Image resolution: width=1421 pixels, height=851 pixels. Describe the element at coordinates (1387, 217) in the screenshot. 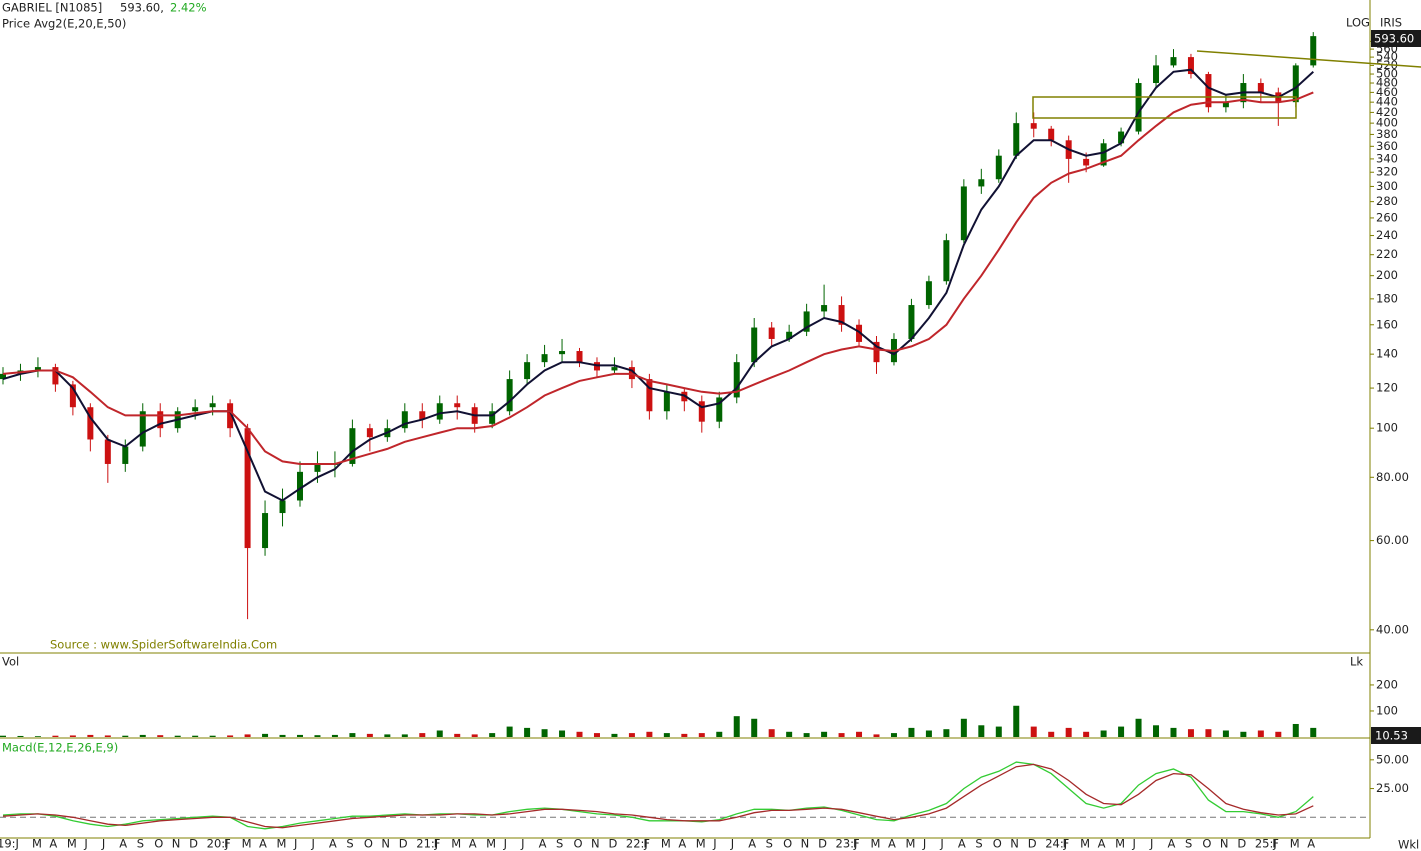

I see `y-tick-label: 260` at that location.